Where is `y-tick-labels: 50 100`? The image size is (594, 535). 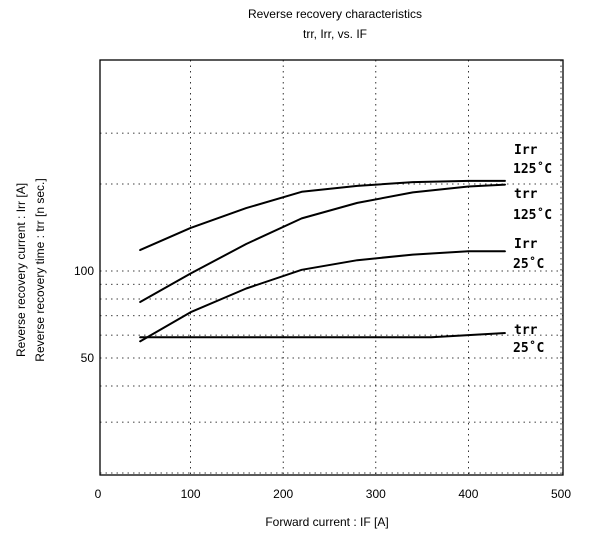
y-tick-labels: 50 100 is located at coordinates (84, 314).